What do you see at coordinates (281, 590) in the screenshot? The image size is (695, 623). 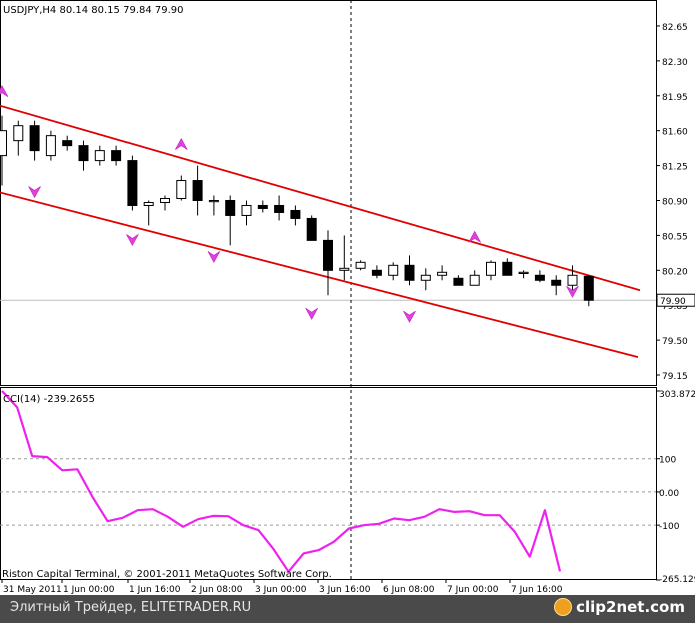 I see `x-tick-label: 3 Jun 00:00` at bounding box center [281, 590].